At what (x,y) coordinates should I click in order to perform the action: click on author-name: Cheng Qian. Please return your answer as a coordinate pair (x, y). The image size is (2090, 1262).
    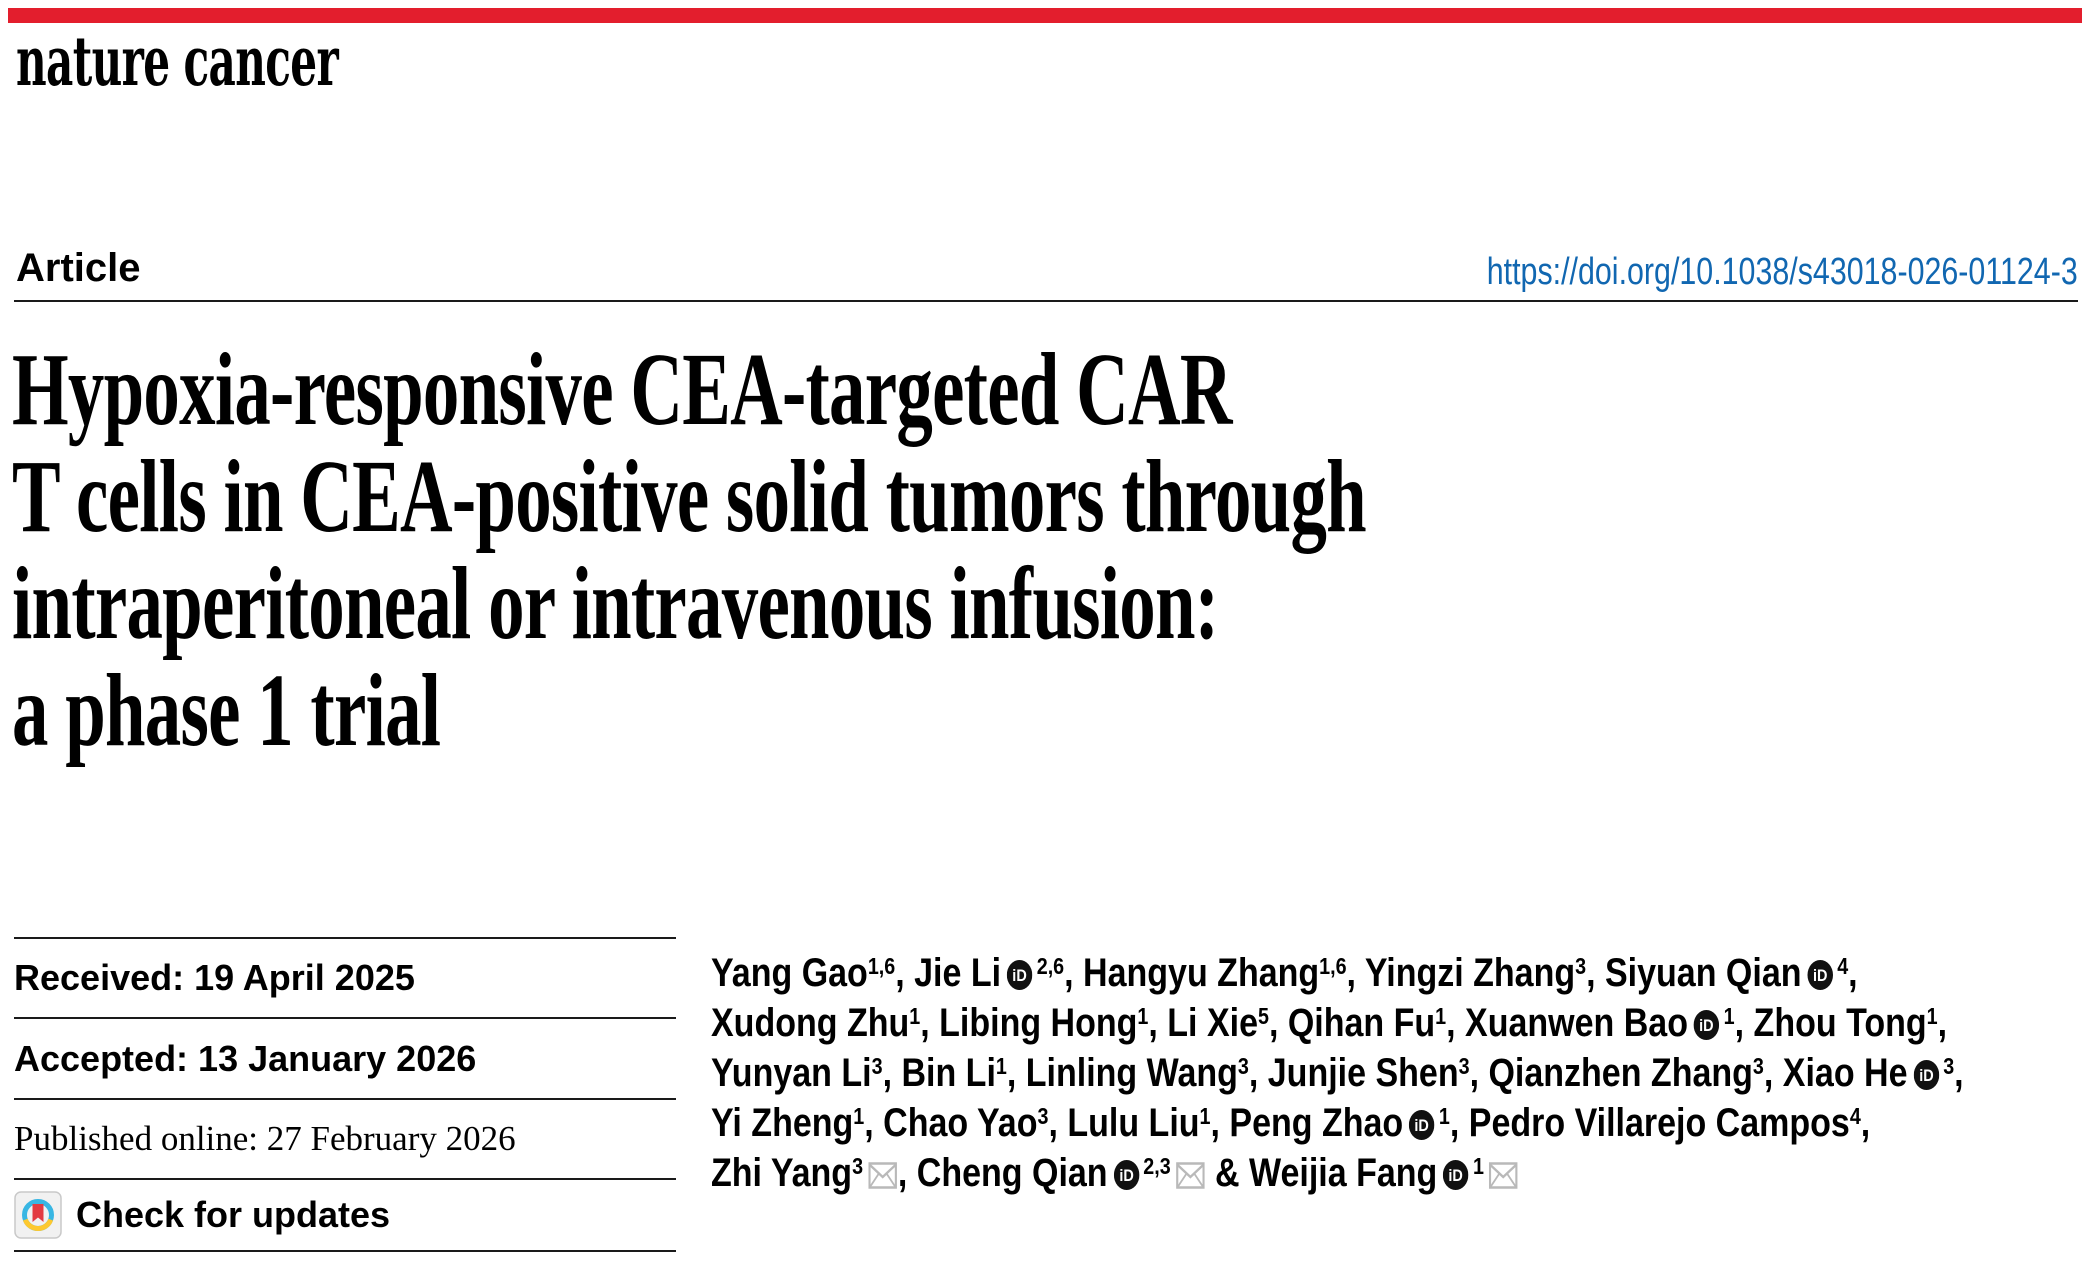
    Looking at the image, I should click on (1012, 1173).